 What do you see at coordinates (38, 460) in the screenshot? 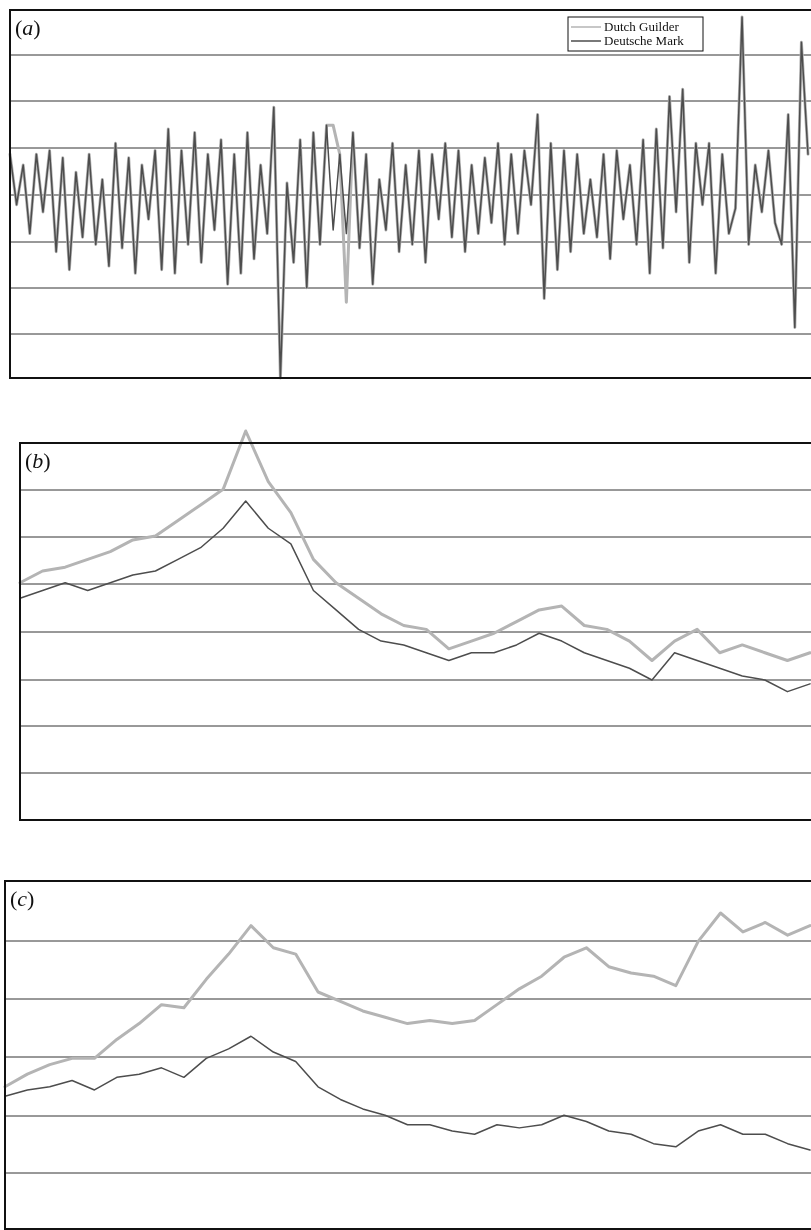
I see `text: (b)` at bounding box center [38, 460].